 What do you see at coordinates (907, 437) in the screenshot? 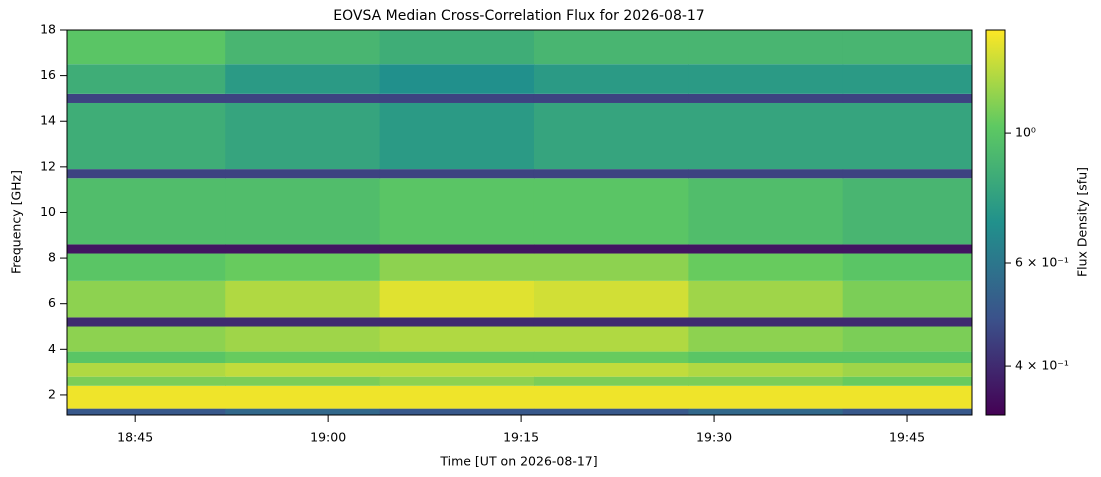
I see `x-tick-label: 19:45` at bounding box center [907, 437].